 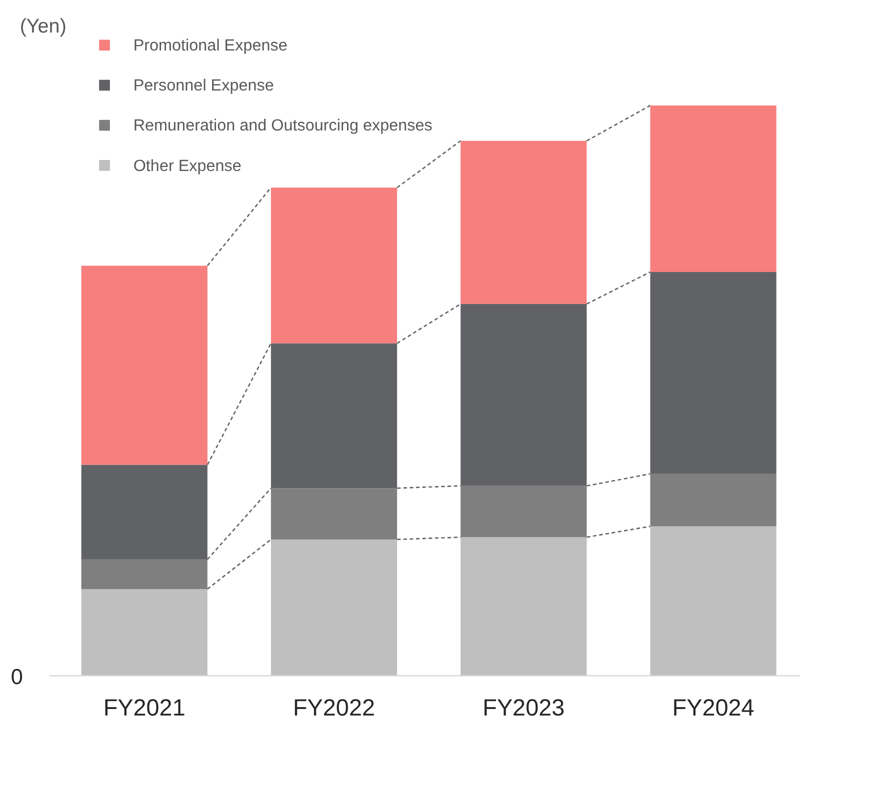 I want to click on legend-label: Other Expense, so click(x=187, y=165).